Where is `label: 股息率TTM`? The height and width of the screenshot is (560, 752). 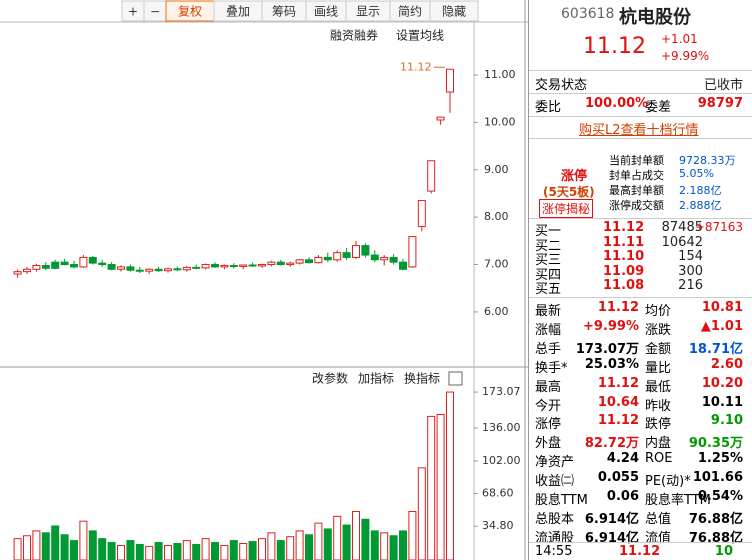 label: 股息率TTM is located at coordinates (678, 500).